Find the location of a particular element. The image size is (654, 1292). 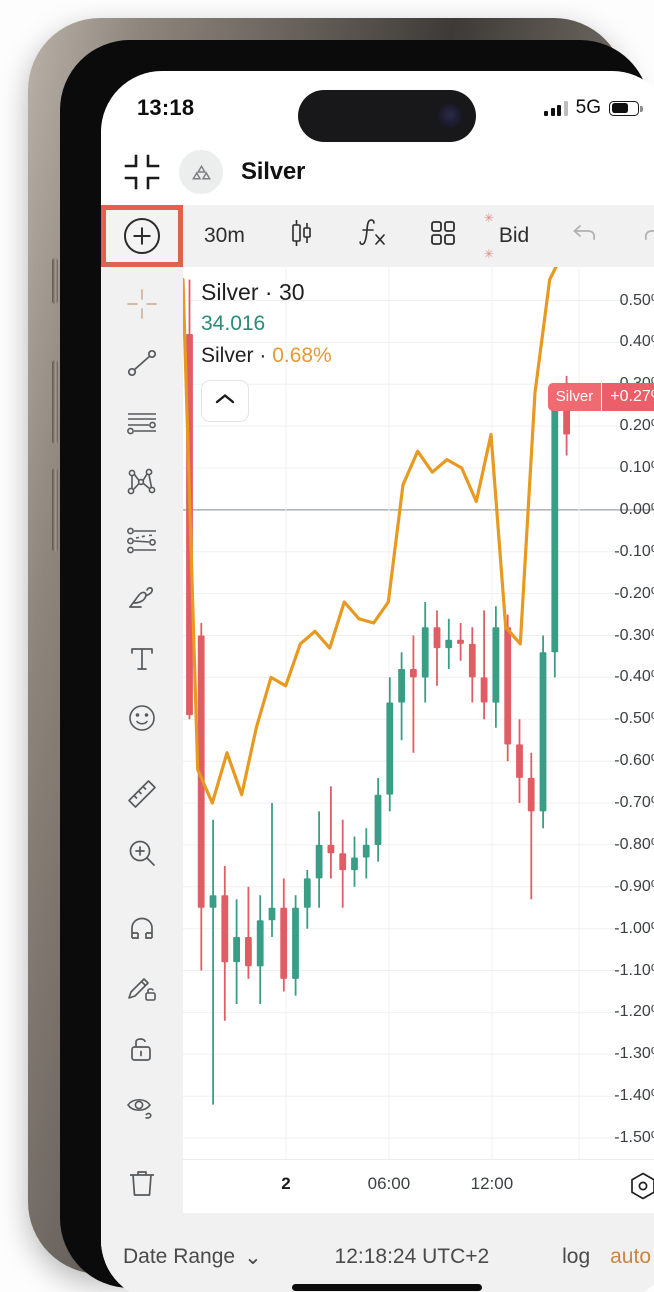

log-scale-button: log is located at coordinates (576, 1256).